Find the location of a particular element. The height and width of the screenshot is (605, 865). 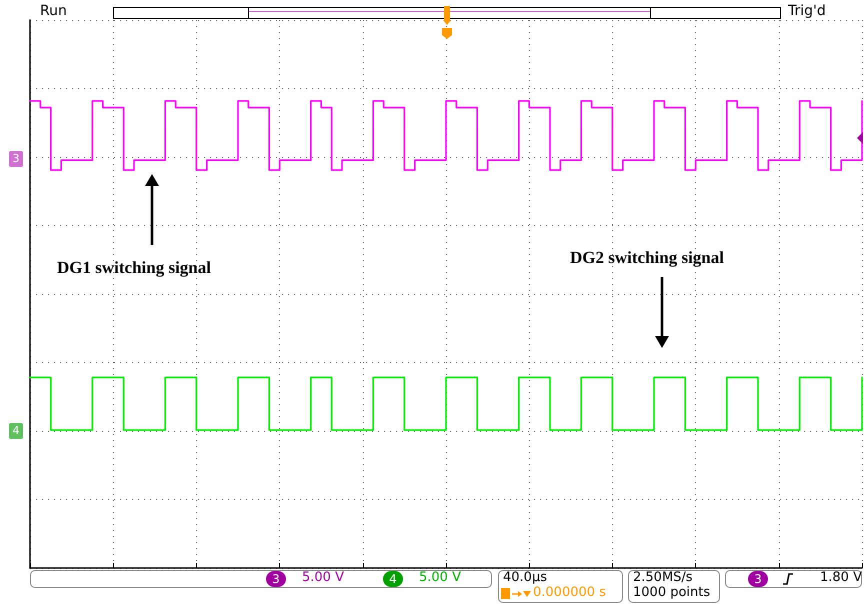

text: 2.50MS/s is located at coordinates (663, 578).